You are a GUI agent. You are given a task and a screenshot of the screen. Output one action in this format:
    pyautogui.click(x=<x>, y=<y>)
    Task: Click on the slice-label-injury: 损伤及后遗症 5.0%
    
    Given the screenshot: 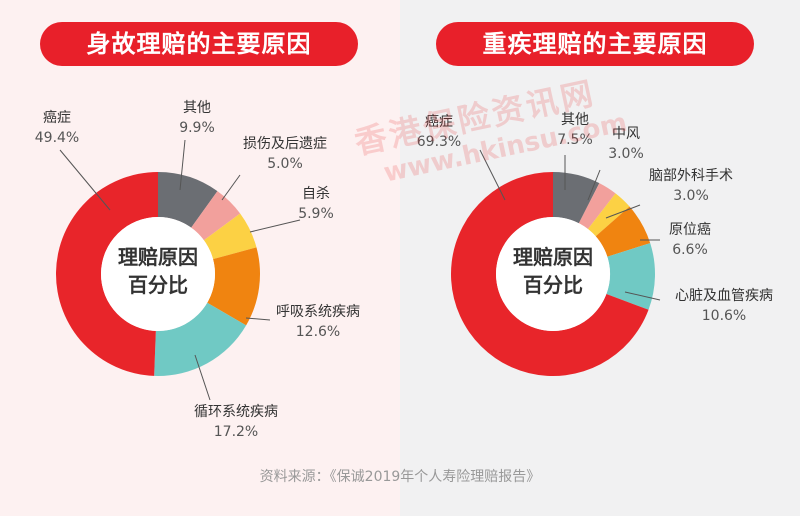 What is the action you would take?
    pyautogui.click(x=285, y=154)
    